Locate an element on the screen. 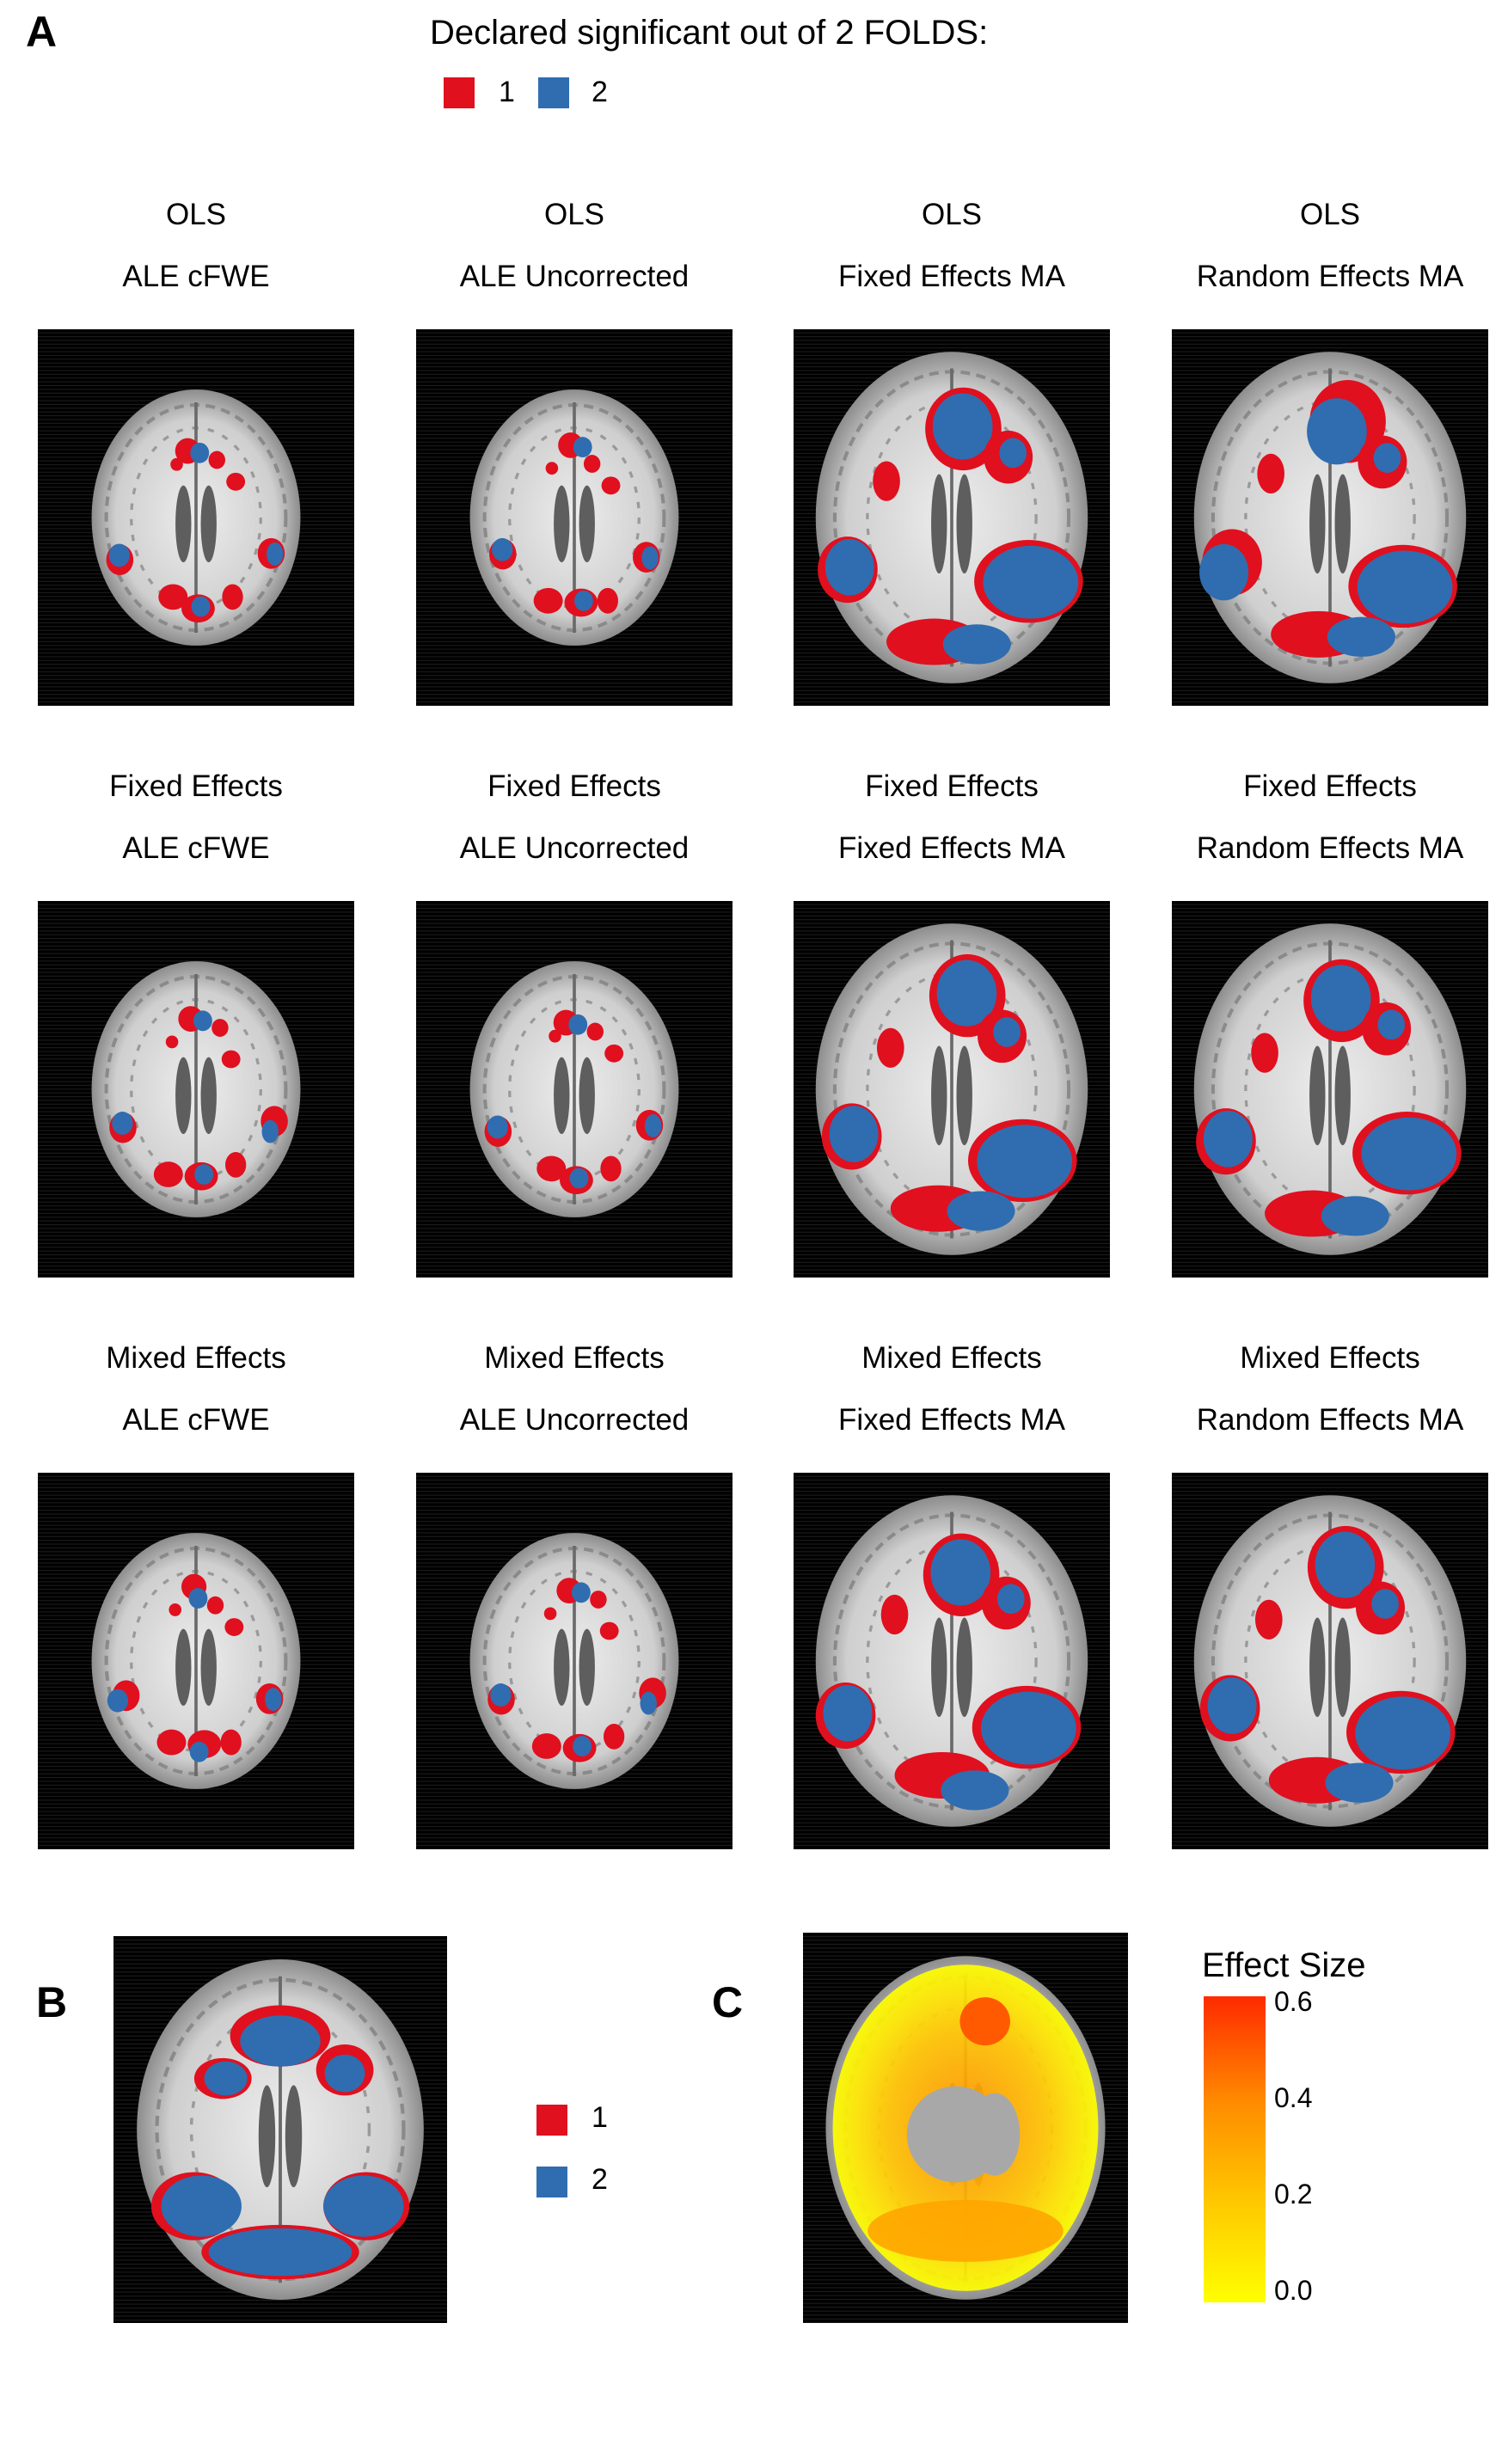  colorbar-title: Effect Size is located at coordinates (1284, 1965).